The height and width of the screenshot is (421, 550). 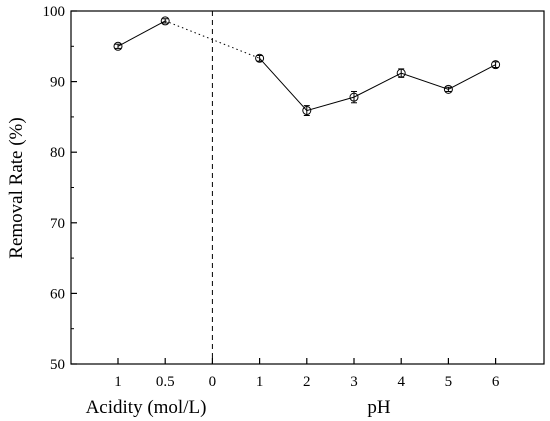 What do you see at coordinates (354, 382) in the screenshot?
I see `x-tick-label: 3` at bounding box center [354, 382].